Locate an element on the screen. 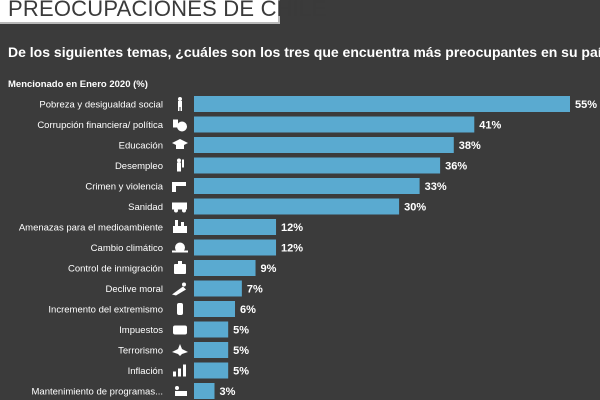 The height and width of the screenshot is (400, 600). category-label: Incremento del extremismo is located at coordinates (105, 310).